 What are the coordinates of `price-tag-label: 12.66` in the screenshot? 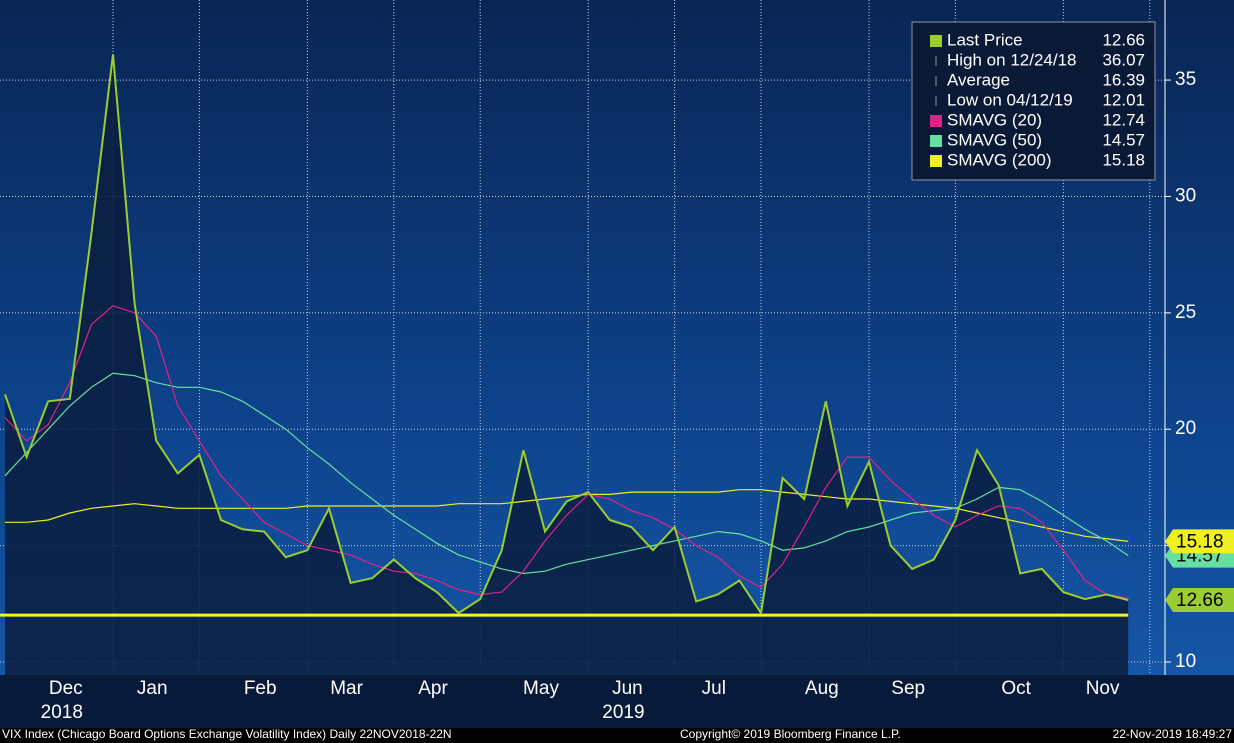 It's located at (1200, 600).